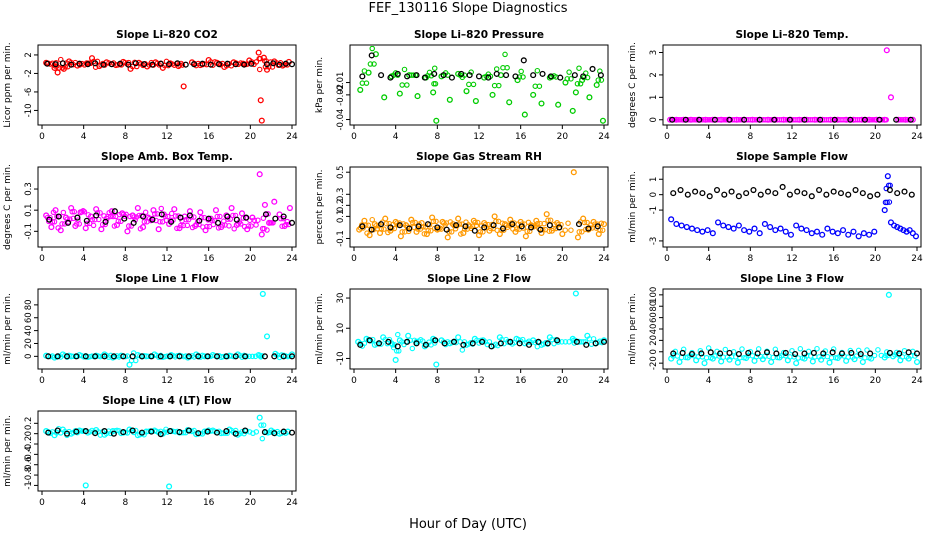 The image size is (936, 540). Describe the element at coordinates (29, 304) in the screenshot. I see `y-tick-label: 80` at that location.